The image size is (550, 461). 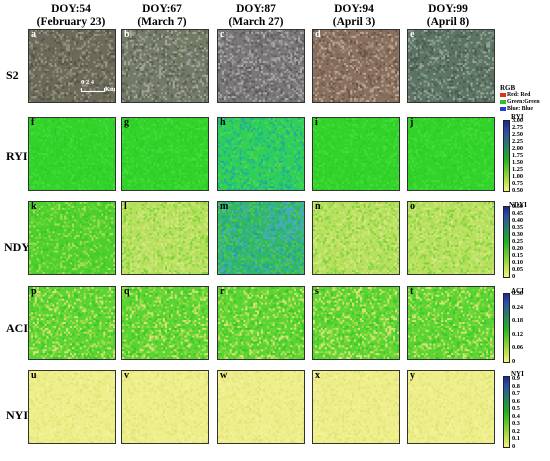 I want to click on row-label-nyi: NYI, so click(x=17, y=415).